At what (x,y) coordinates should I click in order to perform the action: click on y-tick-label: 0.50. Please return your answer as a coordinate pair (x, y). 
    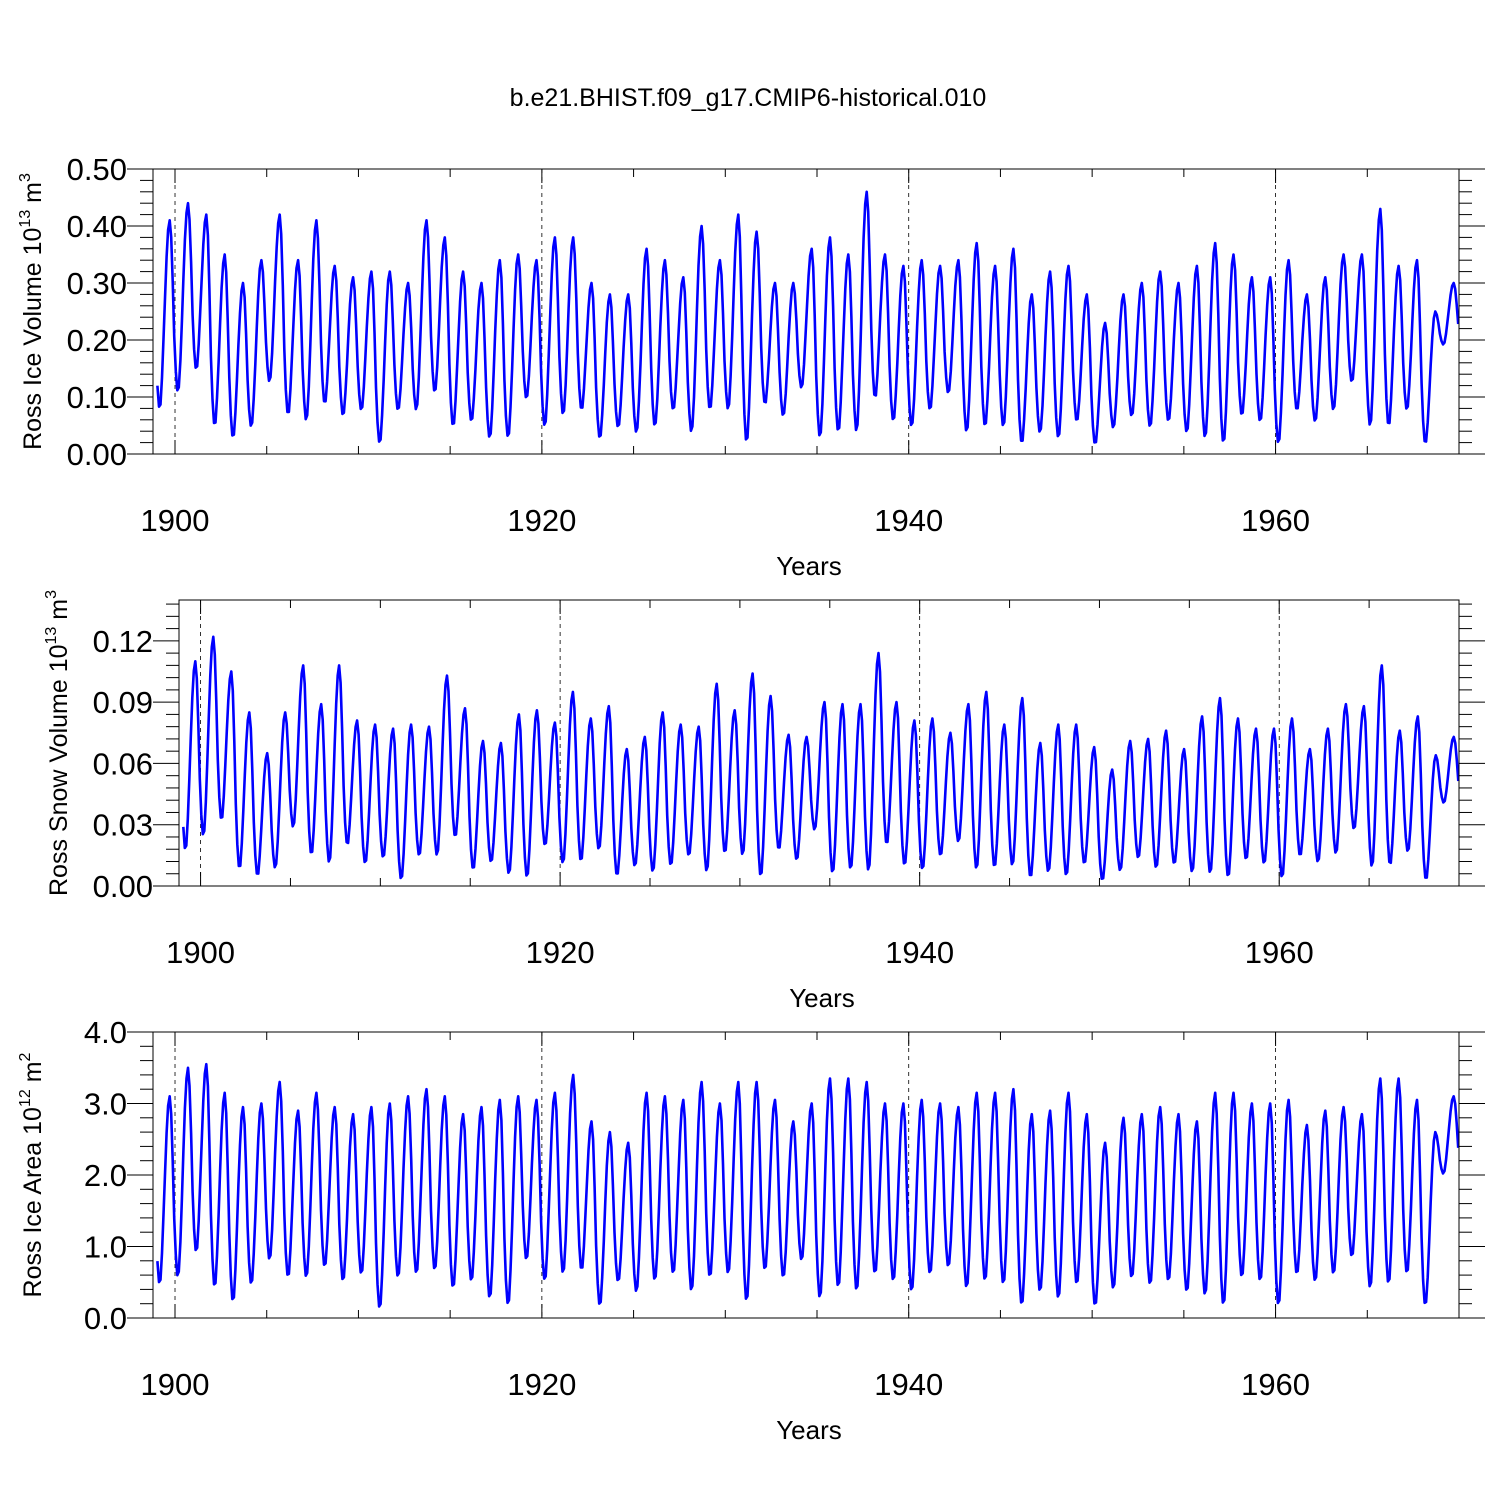
    Looking at the image, I should click on (97, 169).